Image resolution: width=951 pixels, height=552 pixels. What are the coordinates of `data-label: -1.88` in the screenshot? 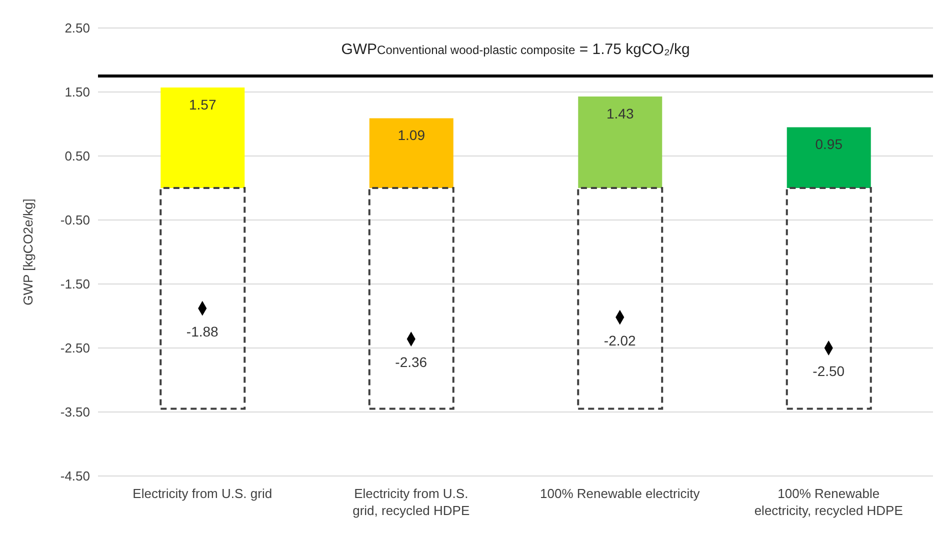 It's located at (202, 331).